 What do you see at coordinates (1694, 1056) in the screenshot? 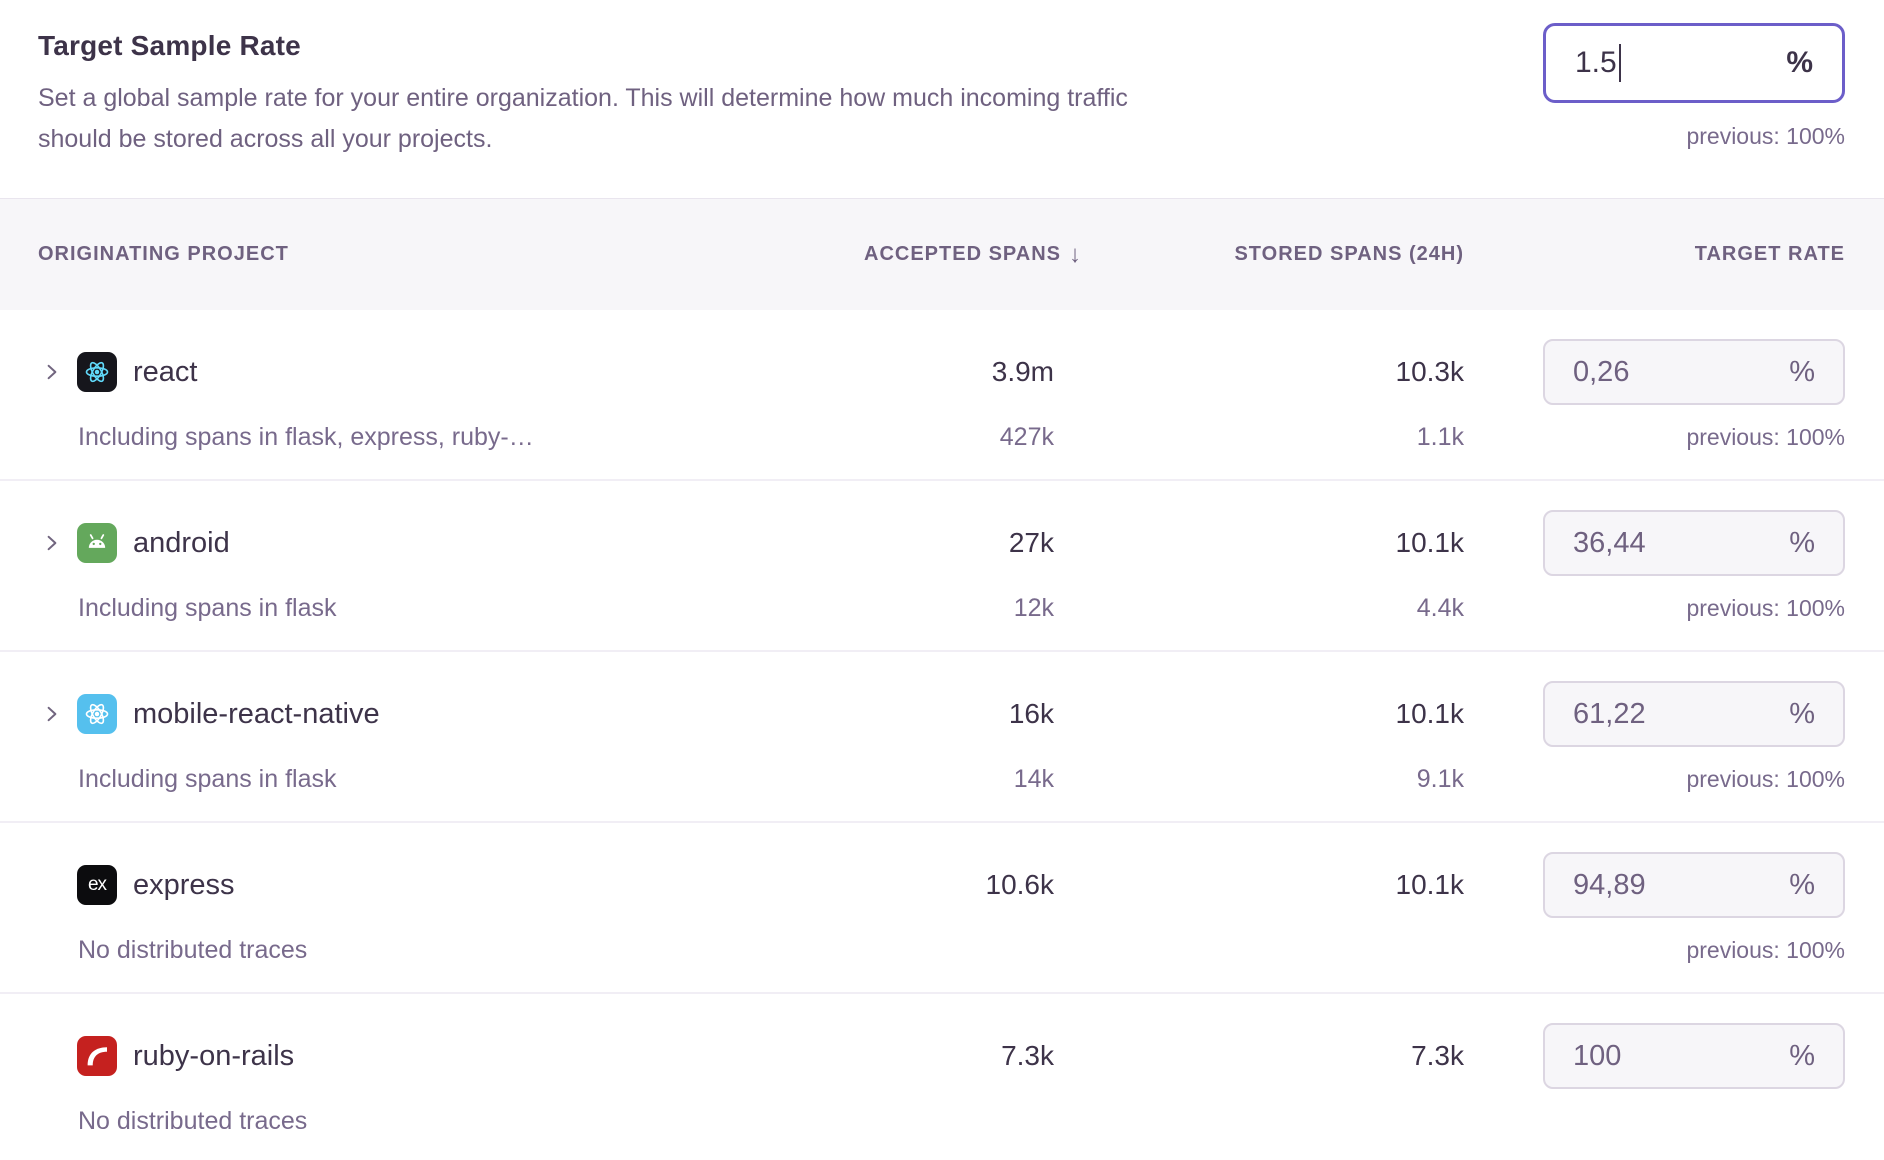
I see `project-rate-input: 100 %` at bounding box center [1694, 1056].